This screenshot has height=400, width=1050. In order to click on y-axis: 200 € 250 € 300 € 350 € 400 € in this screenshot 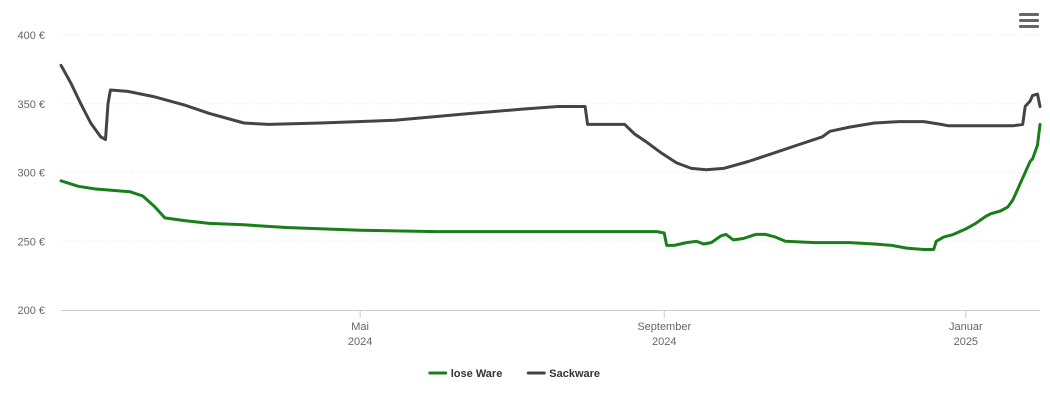, I will do `click(31, 173)`.